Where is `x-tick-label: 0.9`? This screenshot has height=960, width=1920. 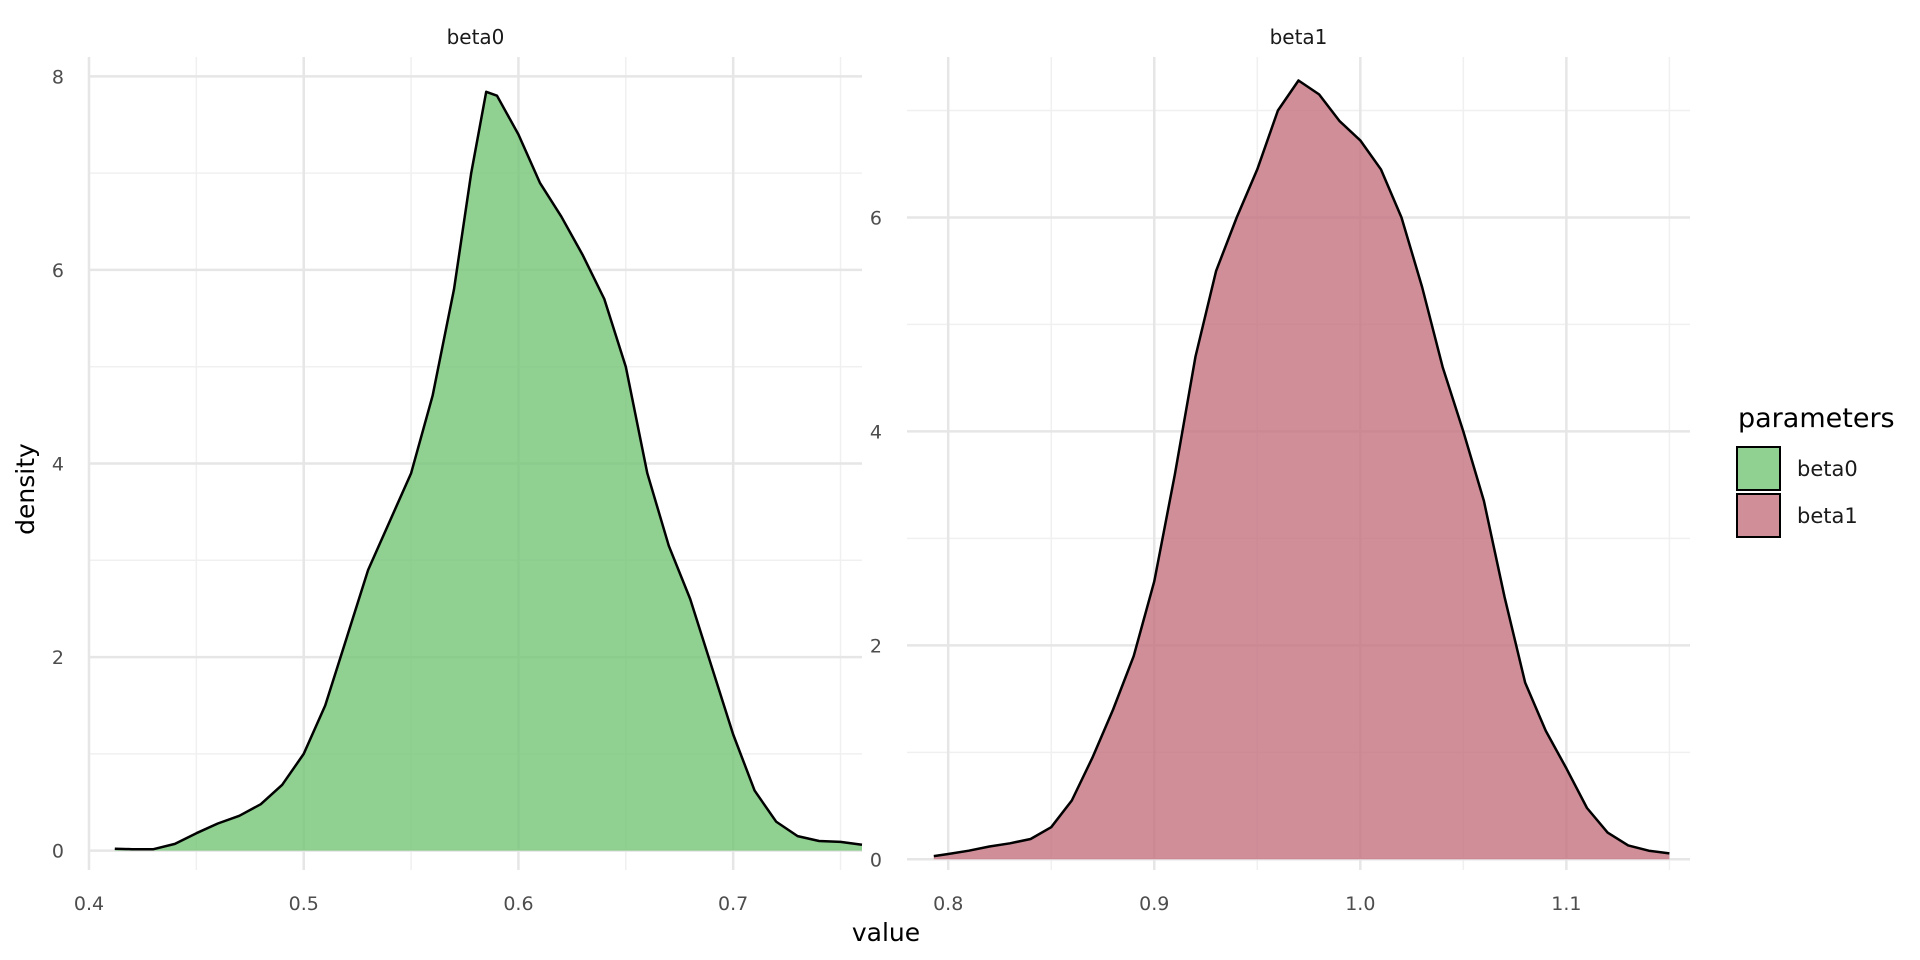 x-tick-label: 0.9 is located at coordinates (1154, 904).